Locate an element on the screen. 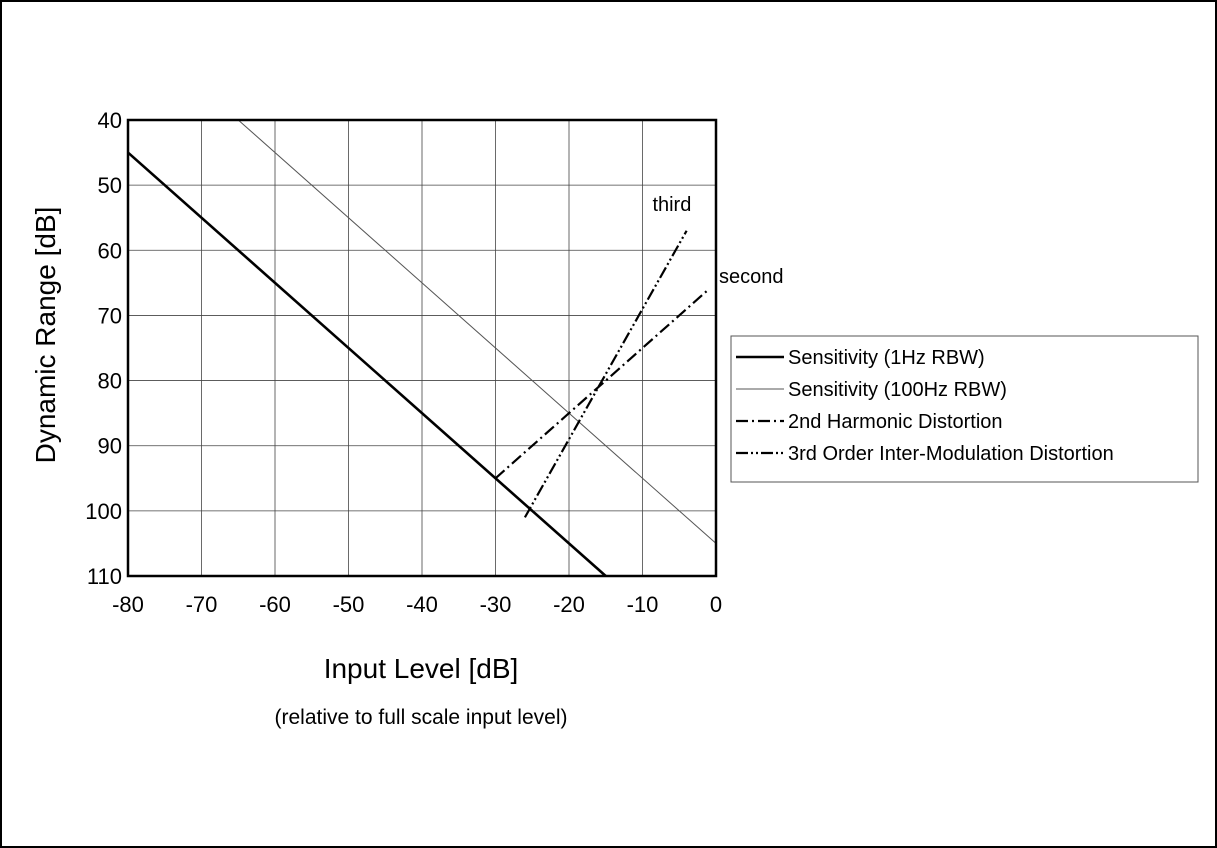  y-axis-ticks: 40 50 60 70 80 90 100 110 is located at coordinates (103, 348).